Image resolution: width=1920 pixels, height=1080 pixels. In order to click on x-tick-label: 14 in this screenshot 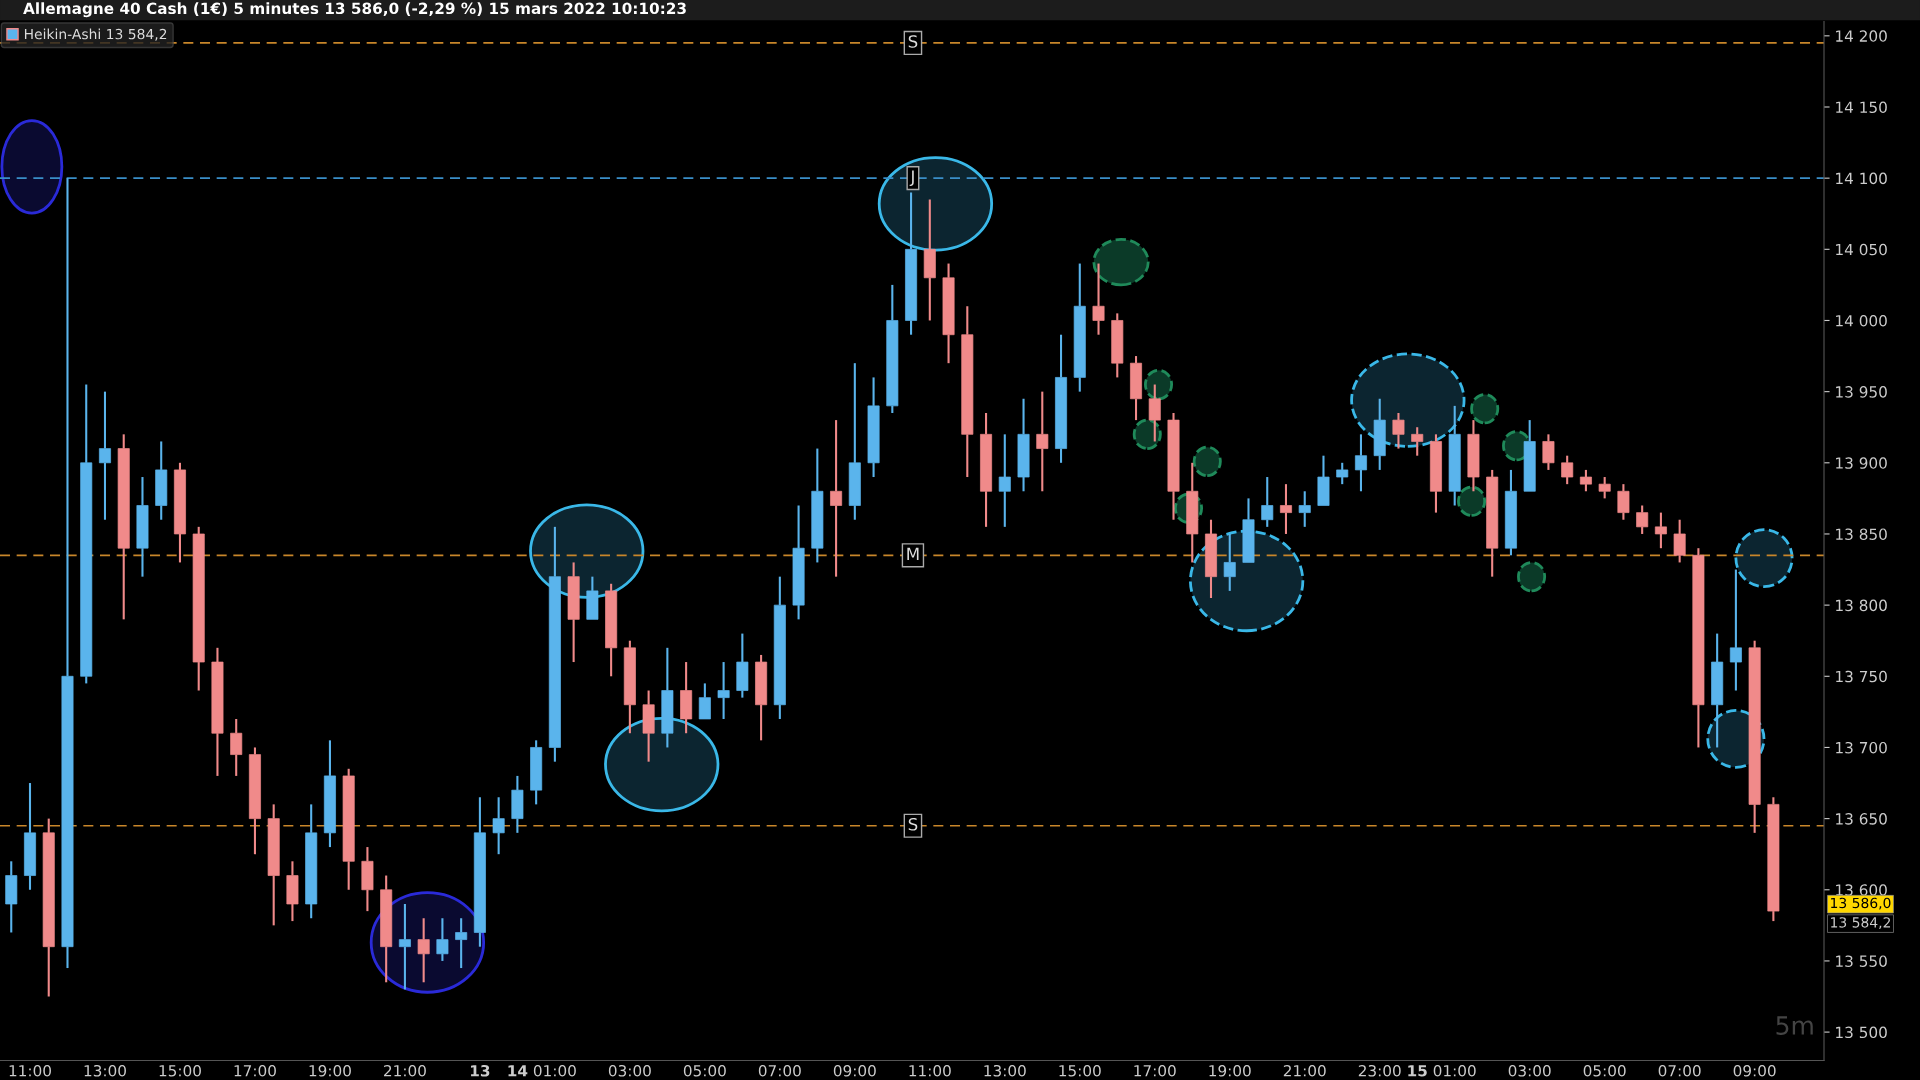, I will do `click(518, 1071)`.